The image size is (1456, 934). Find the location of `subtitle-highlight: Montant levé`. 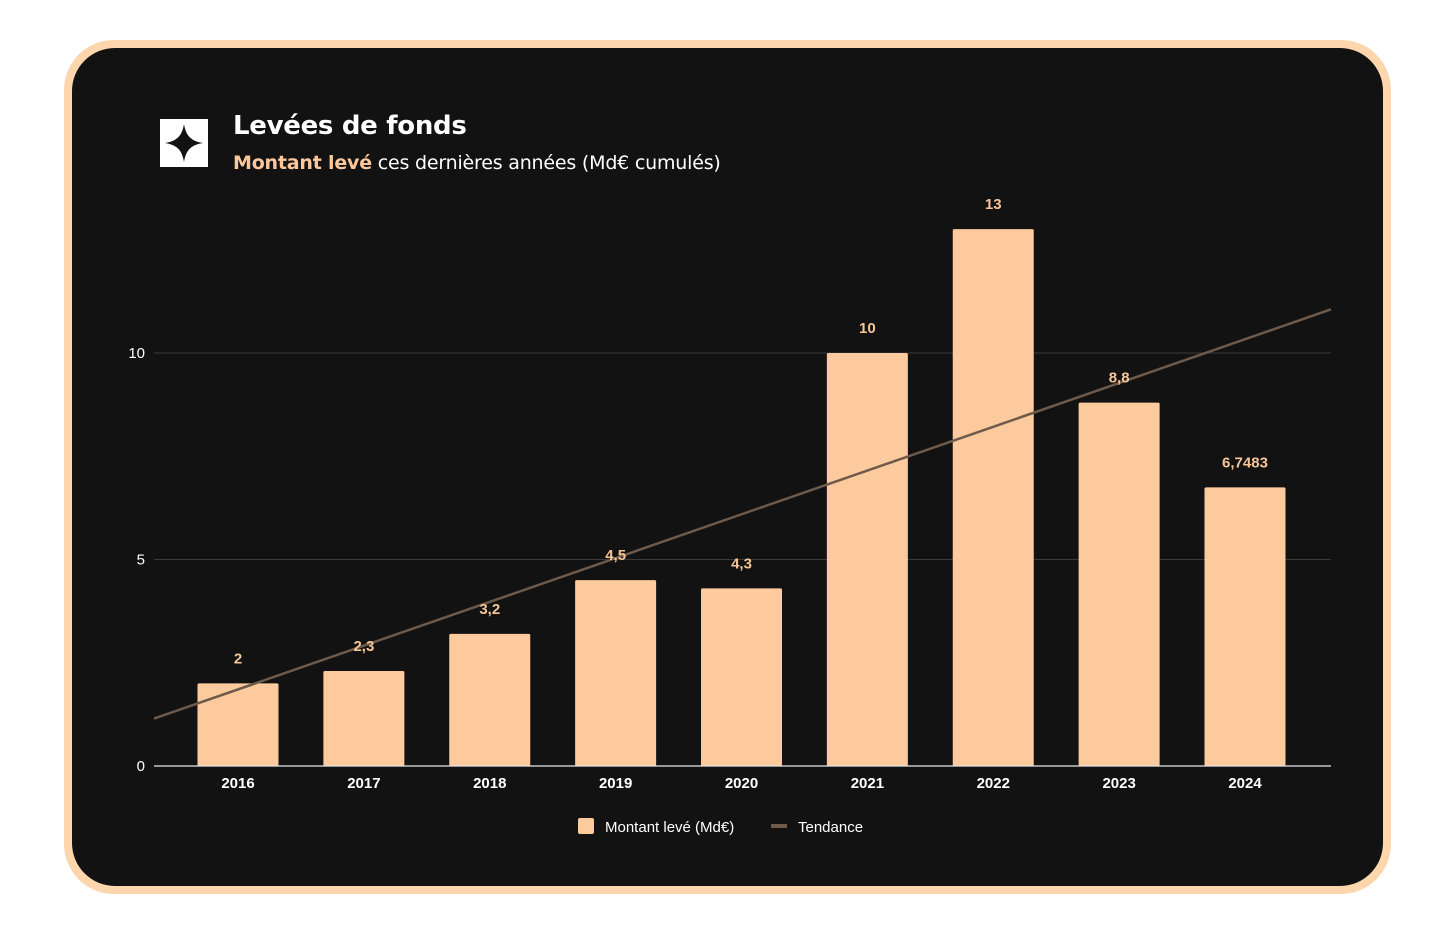

subtitle-highlight: Montant levé is located at coordinates (302, 163).